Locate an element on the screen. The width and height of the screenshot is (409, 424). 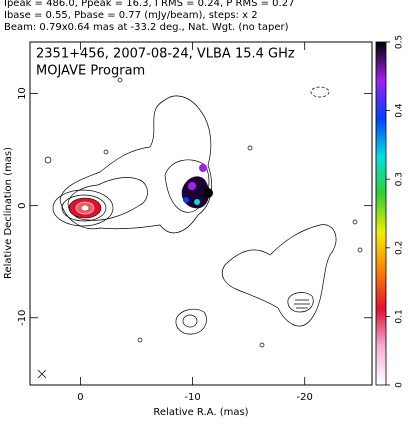
colorbar-tick-label: 0.3 is located at coordinates (400, 179).